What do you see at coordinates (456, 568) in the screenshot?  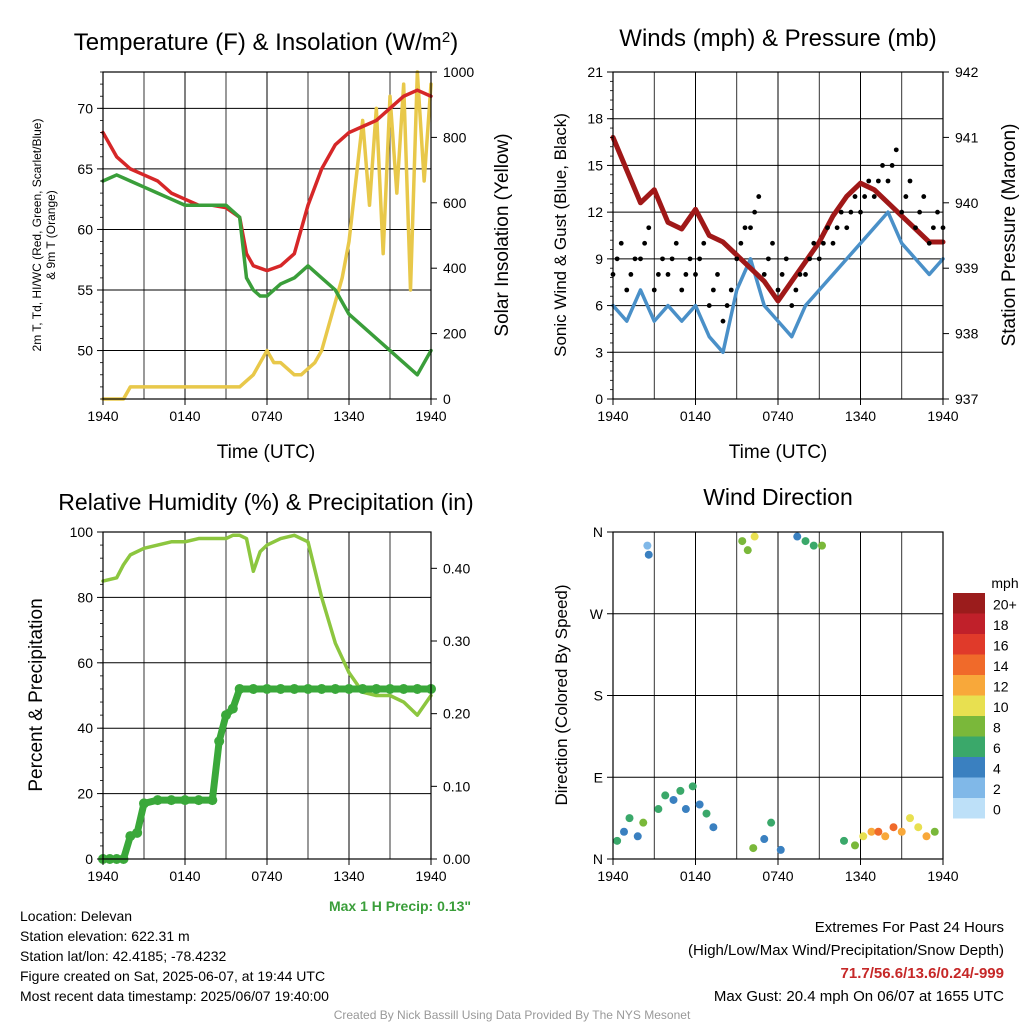 I see `humidity-y2tick-label: 0.40` at bounding box center [456, 568].